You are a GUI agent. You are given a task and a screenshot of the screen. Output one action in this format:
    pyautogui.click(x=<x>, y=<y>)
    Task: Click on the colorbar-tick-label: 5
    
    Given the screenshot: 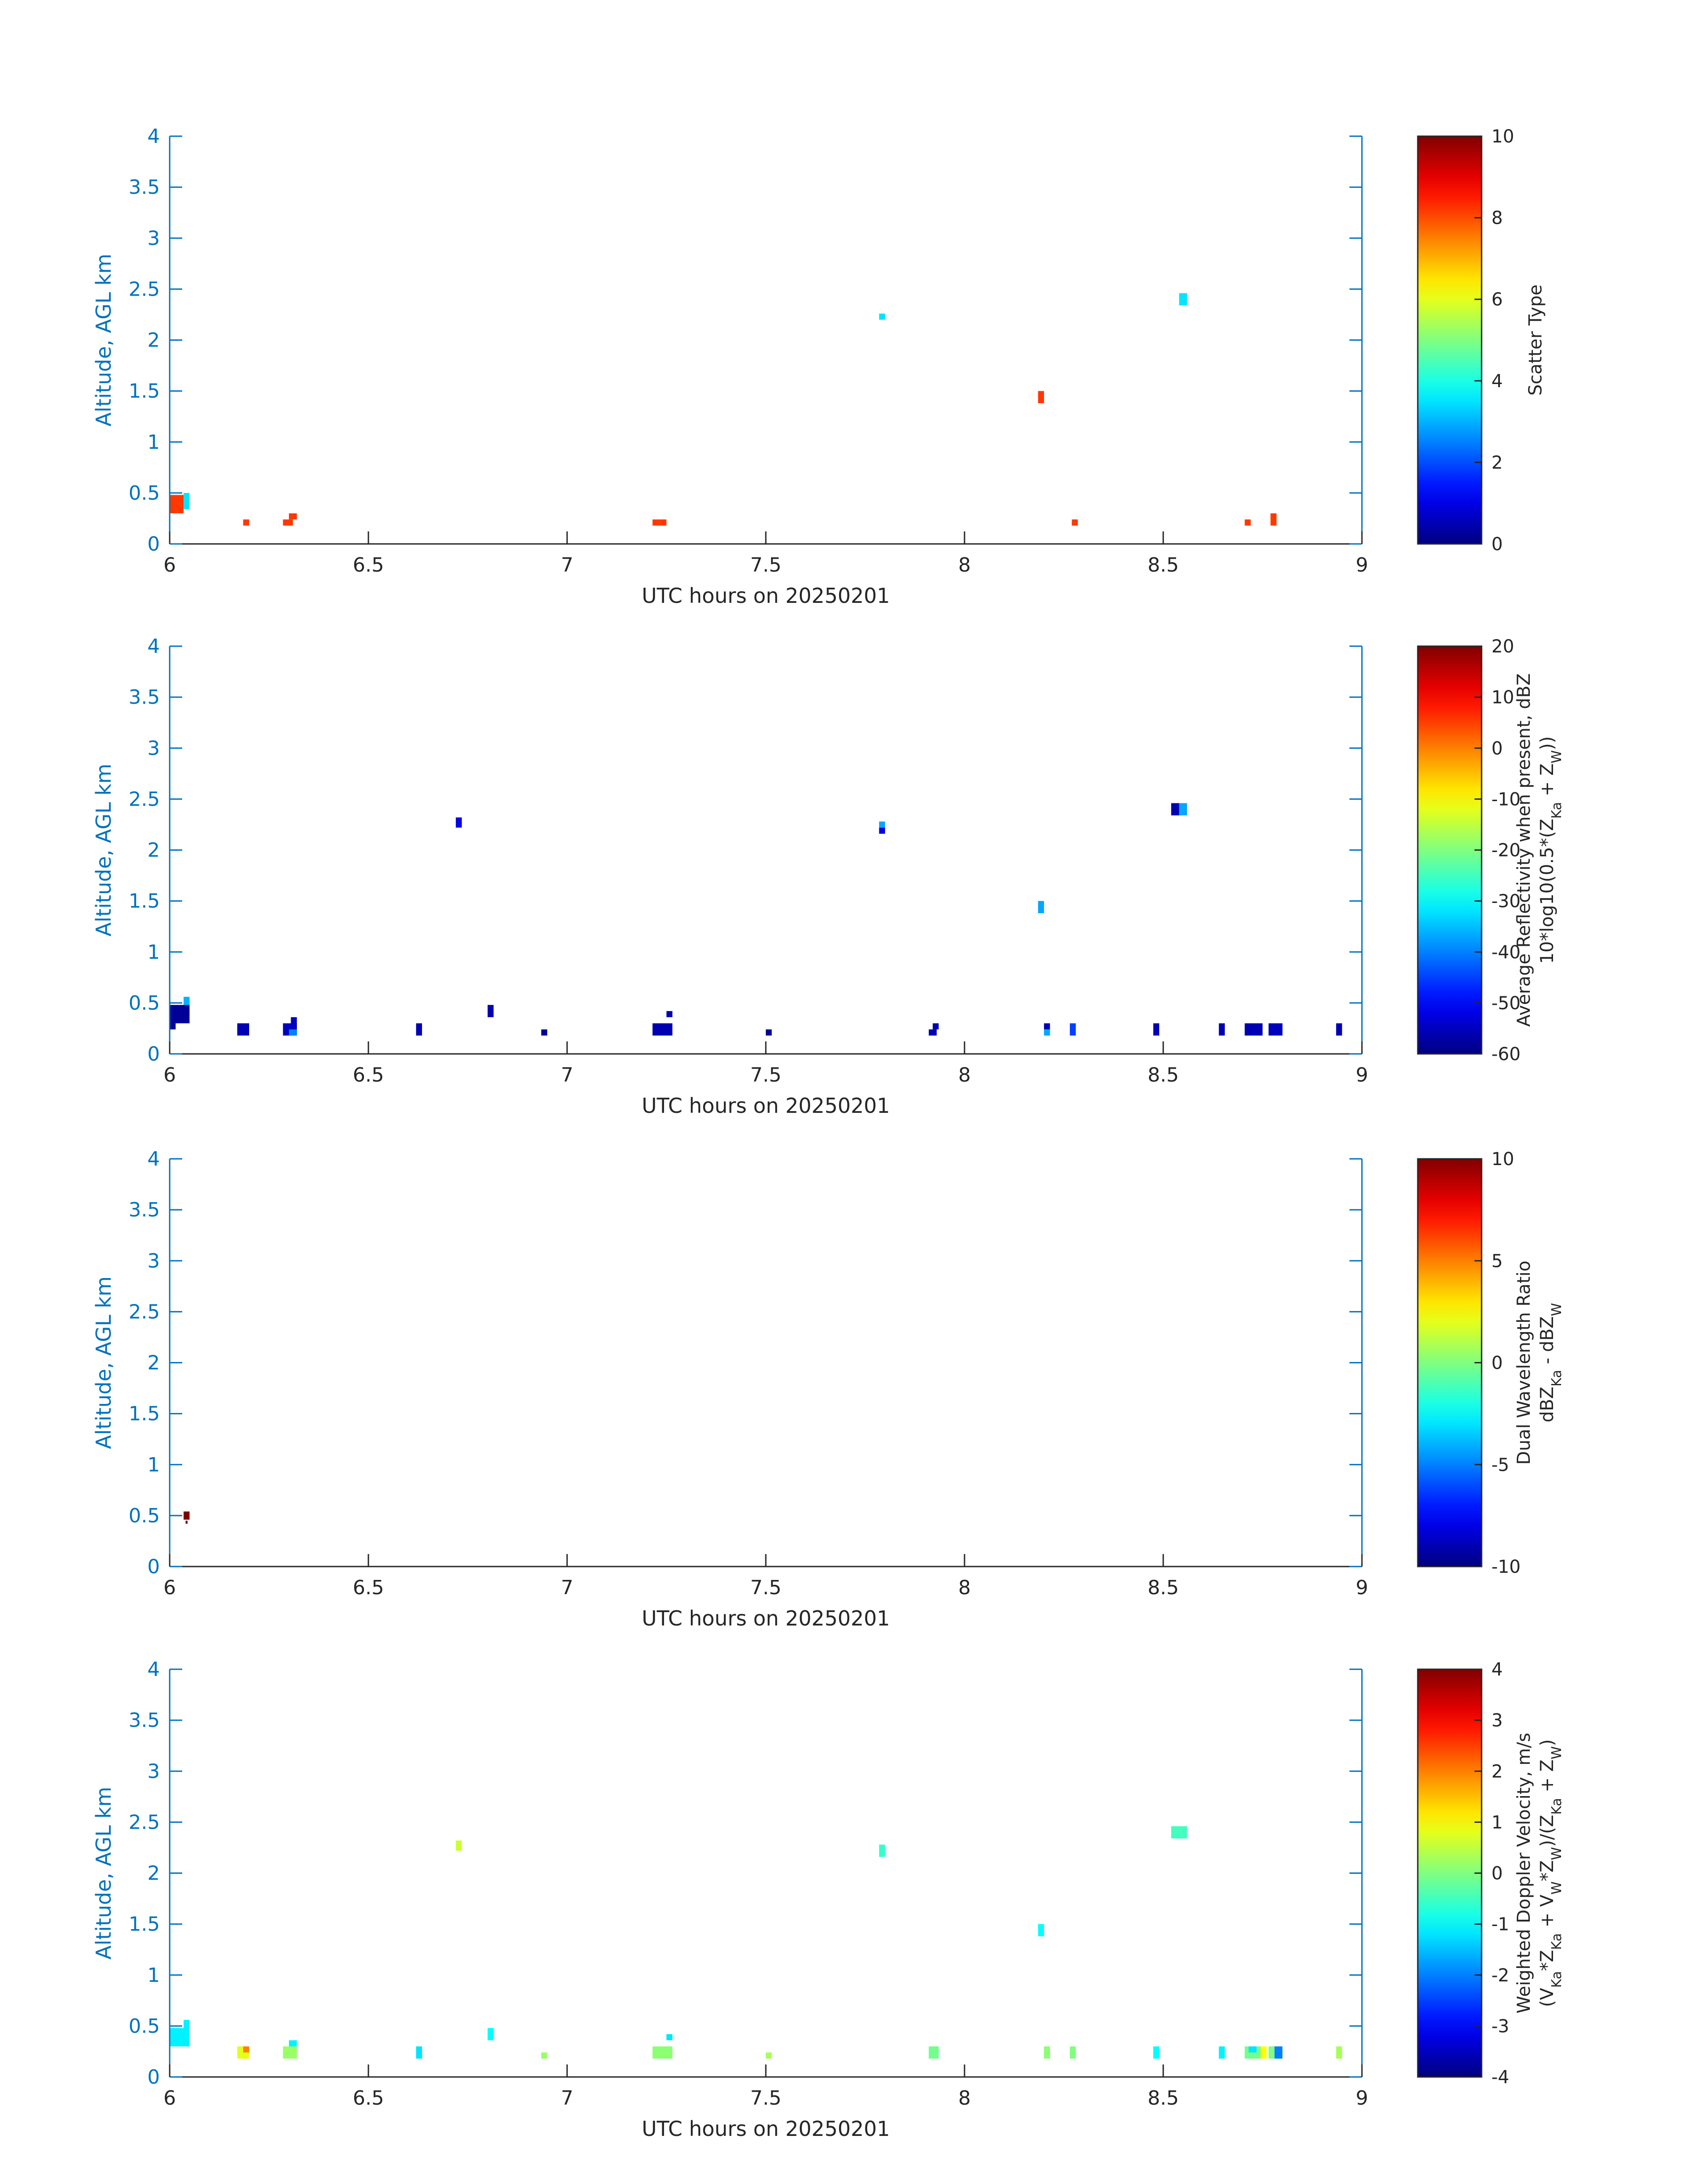 What is the action you would take?
    pyautogui.click(x=1497, y=1261)
    